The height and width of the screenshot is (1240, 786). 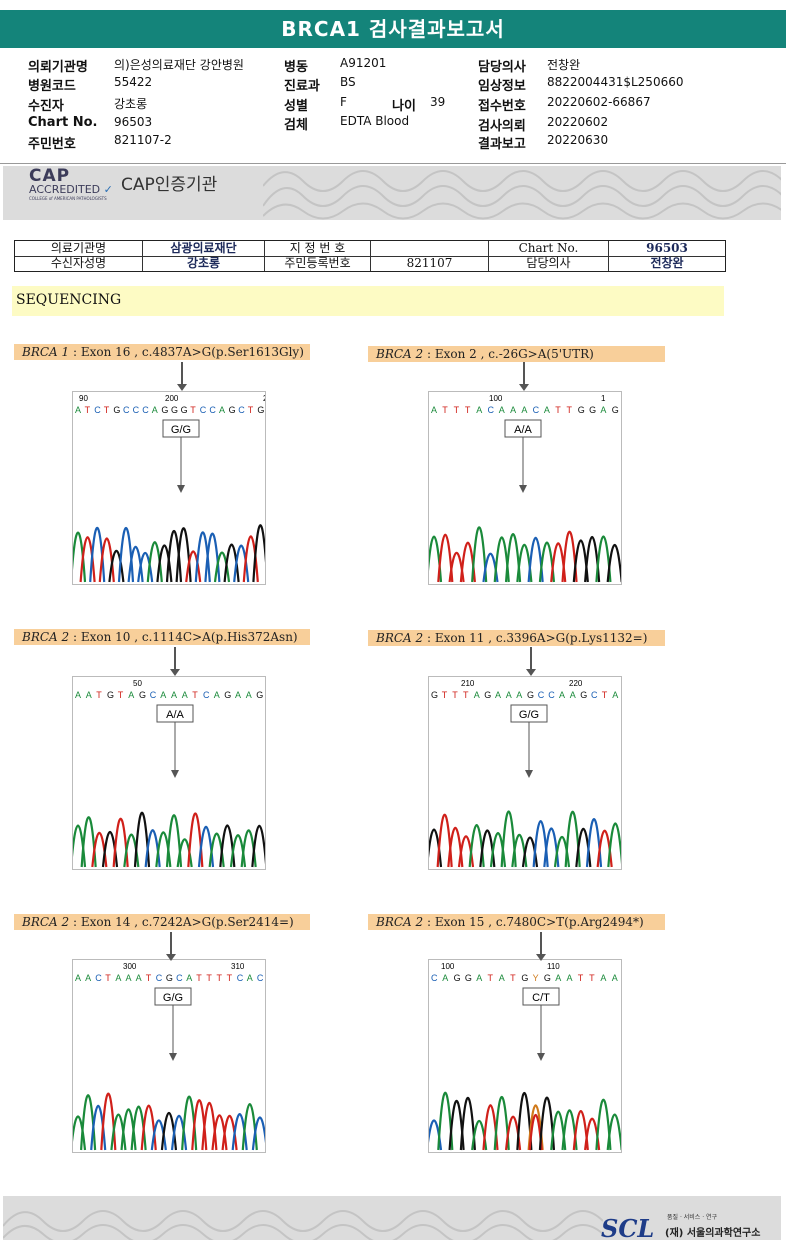 What do you see at coordinates (392, 1218) in the screenshot?
I see `footer-banner: SCL 품질 · 서비스 · 연구 (재) 서울의과학연구소` at bounding box center [392, 1218].